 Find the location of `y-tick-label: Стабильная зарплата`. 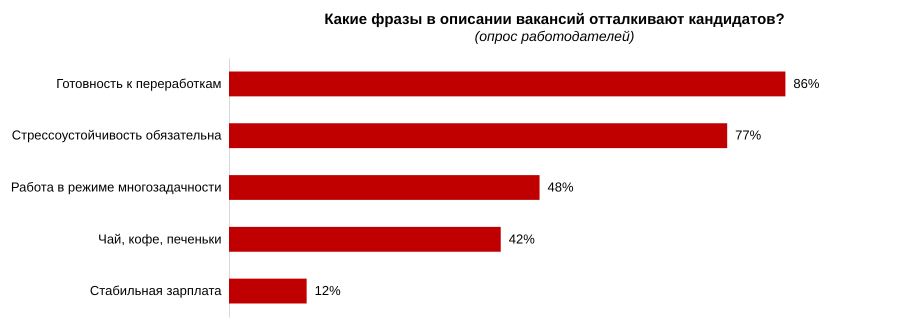

y-tick-label: Стабильная зарплата is located at coordinates (156, 290).